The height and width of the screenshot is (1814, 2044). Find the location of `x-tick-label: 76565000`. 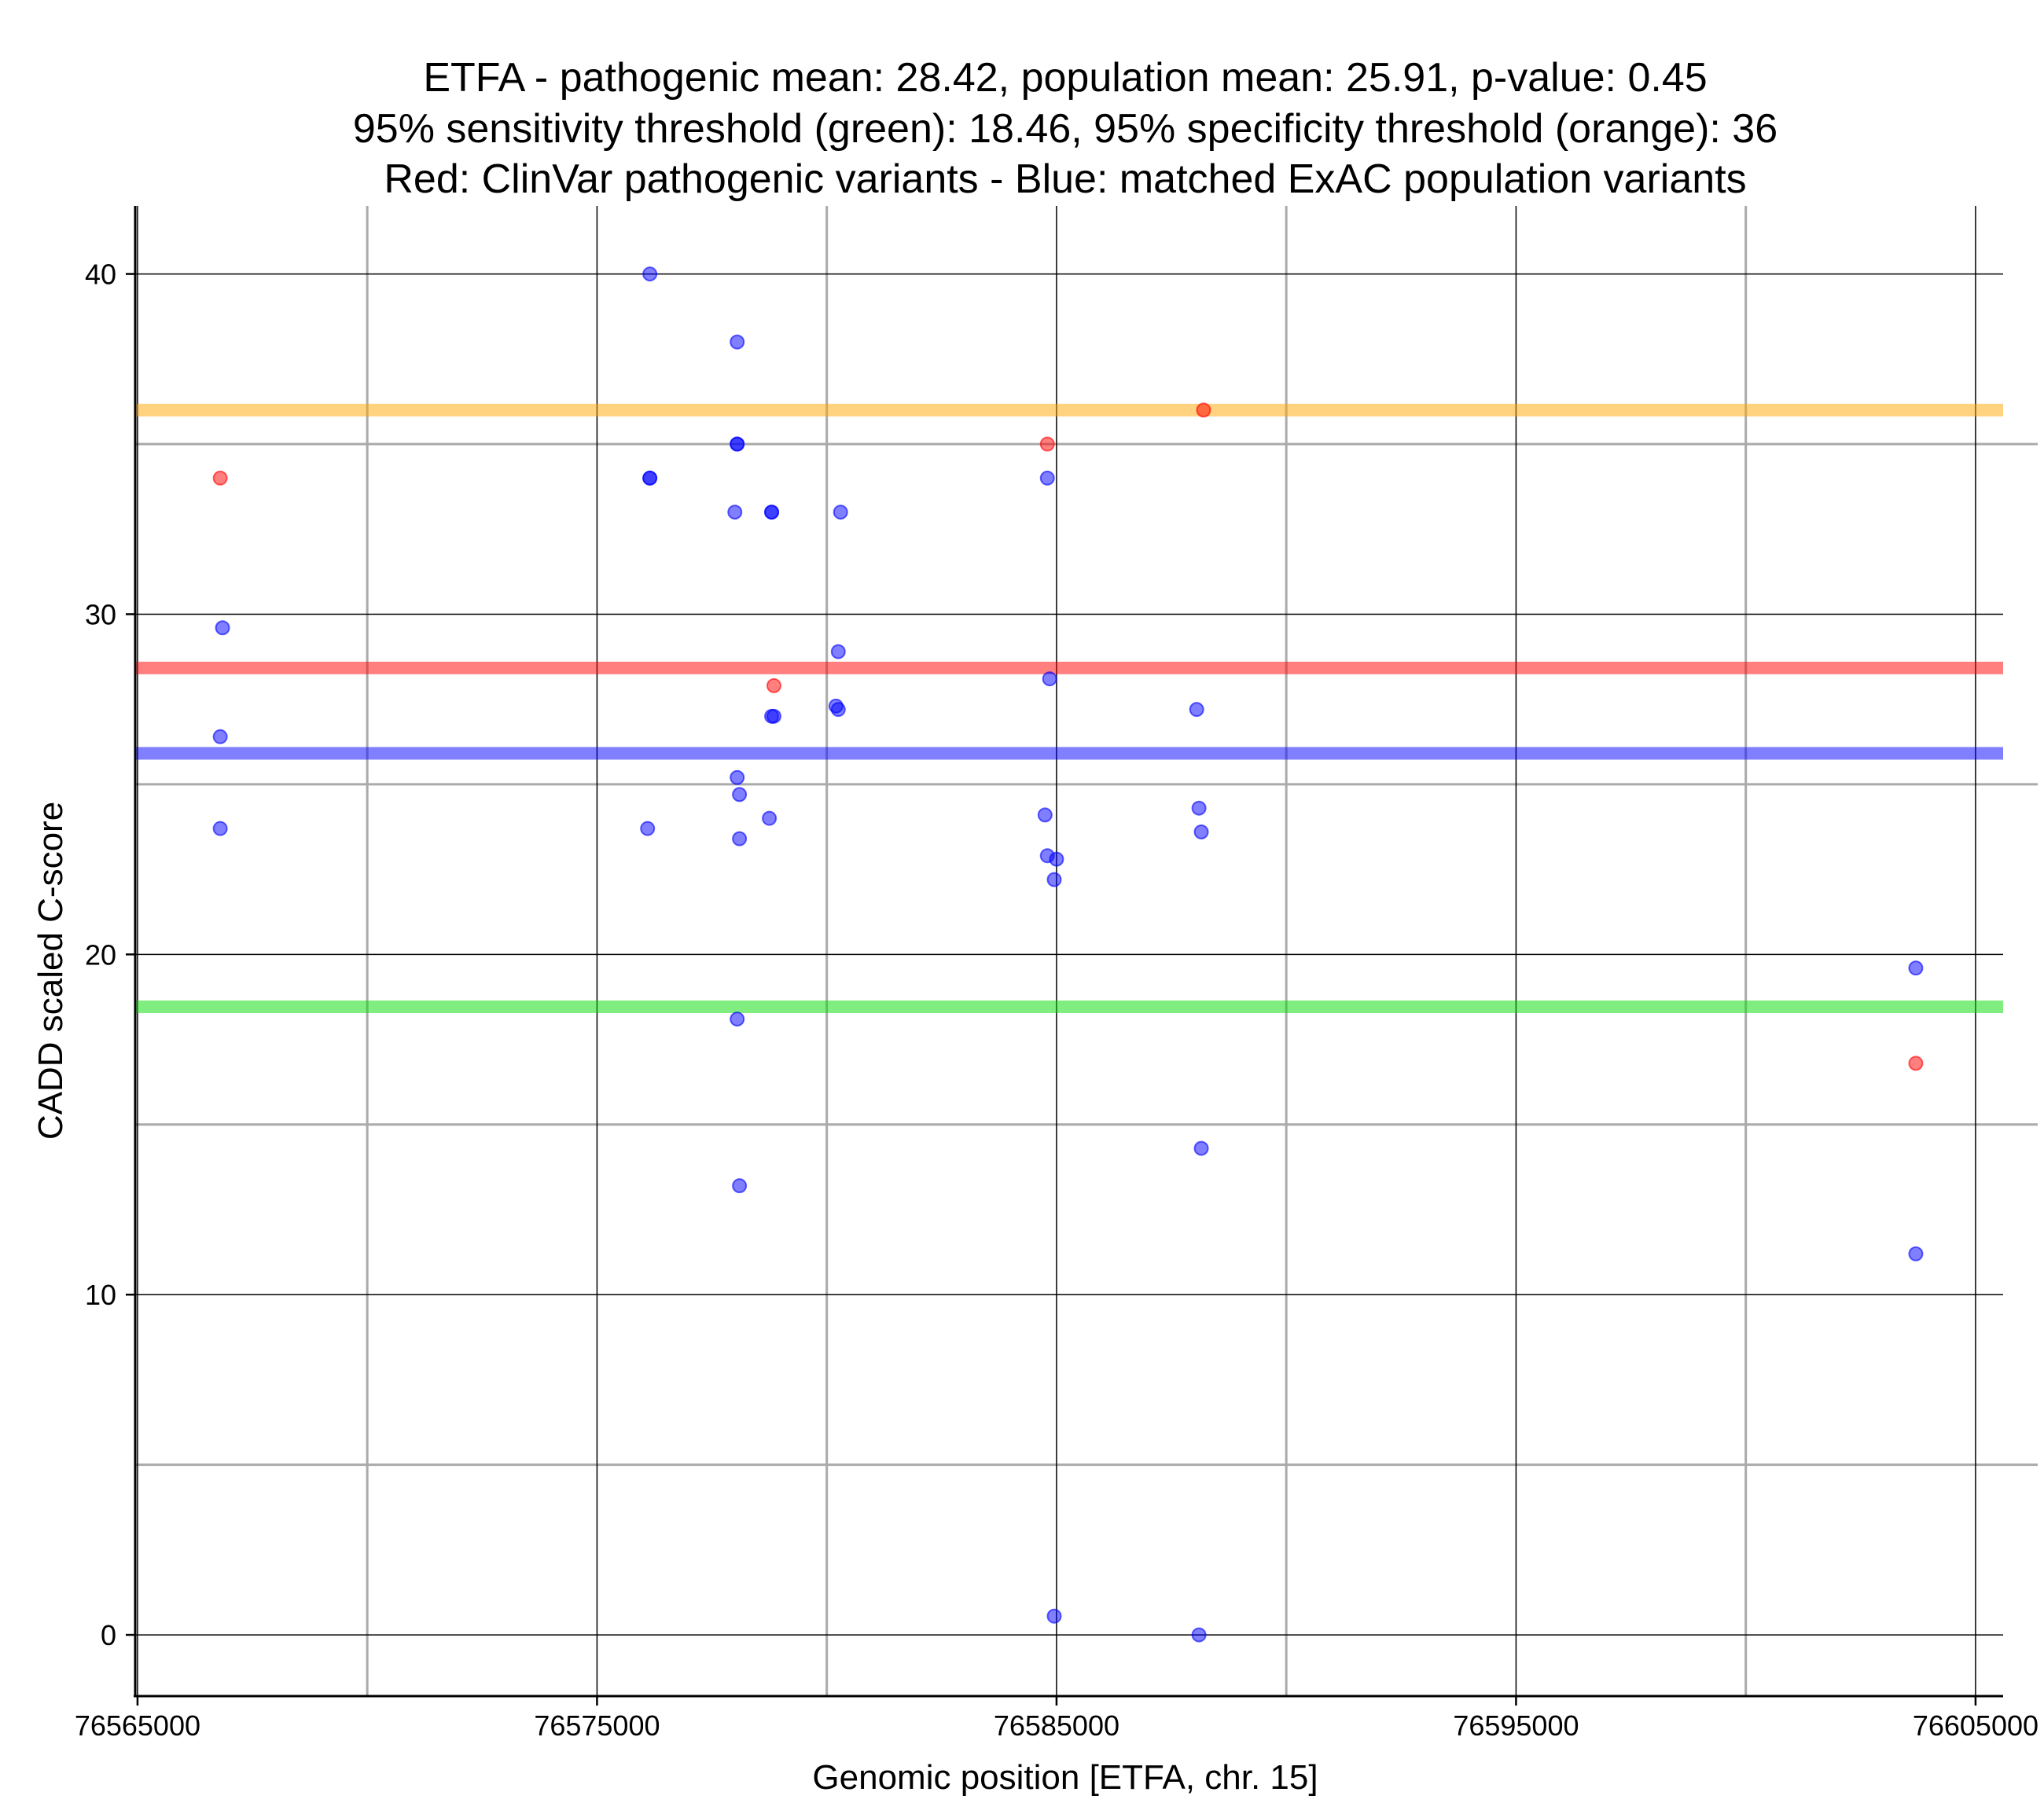

x-tick-label: 76565000 is located at coordinates (137, 1725).